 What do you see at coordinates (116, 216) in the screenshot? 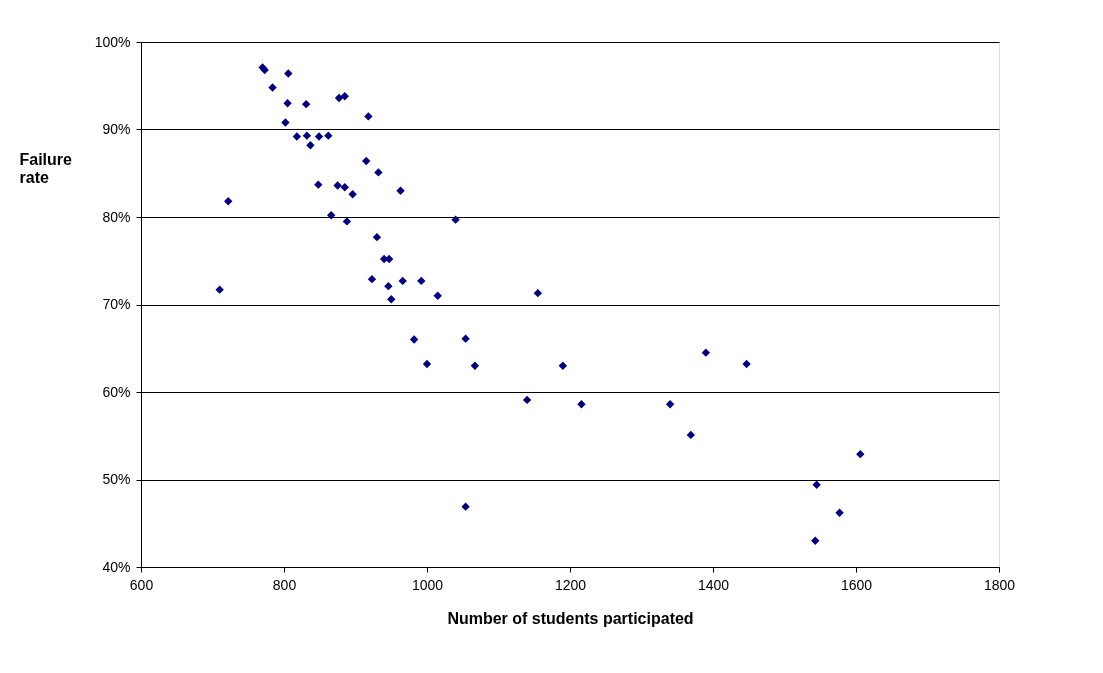
I see `y-tick-label: 80%` at bounding box center [116, 216].